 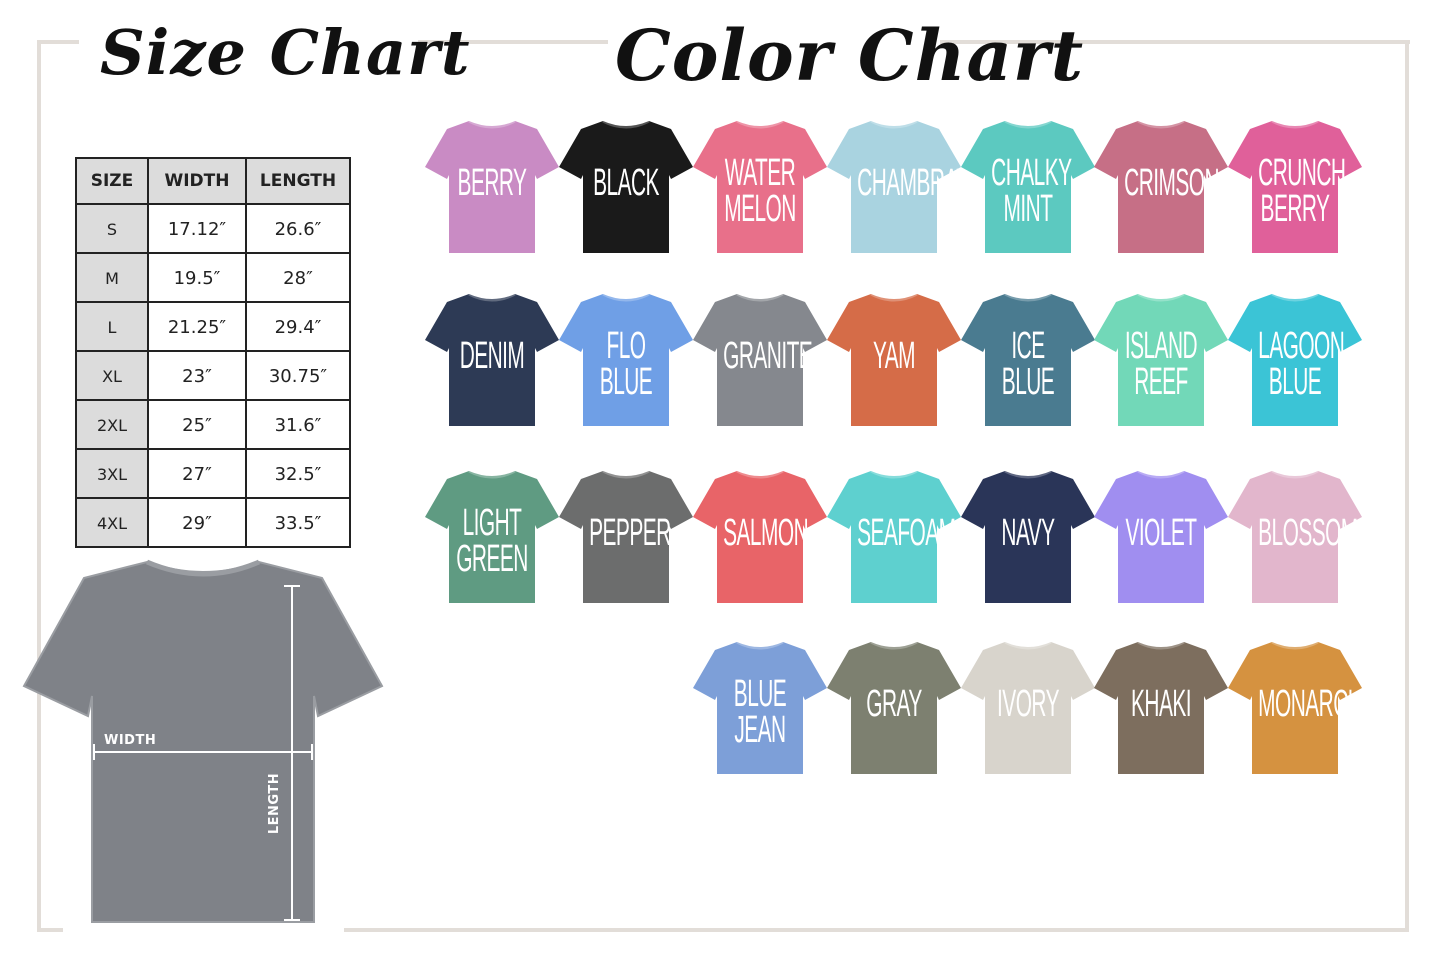 What do you see at coordinates (298, 228) in the screenshot?
I see `size-cell-length: 26.6″` at bounding box center [298, 228].